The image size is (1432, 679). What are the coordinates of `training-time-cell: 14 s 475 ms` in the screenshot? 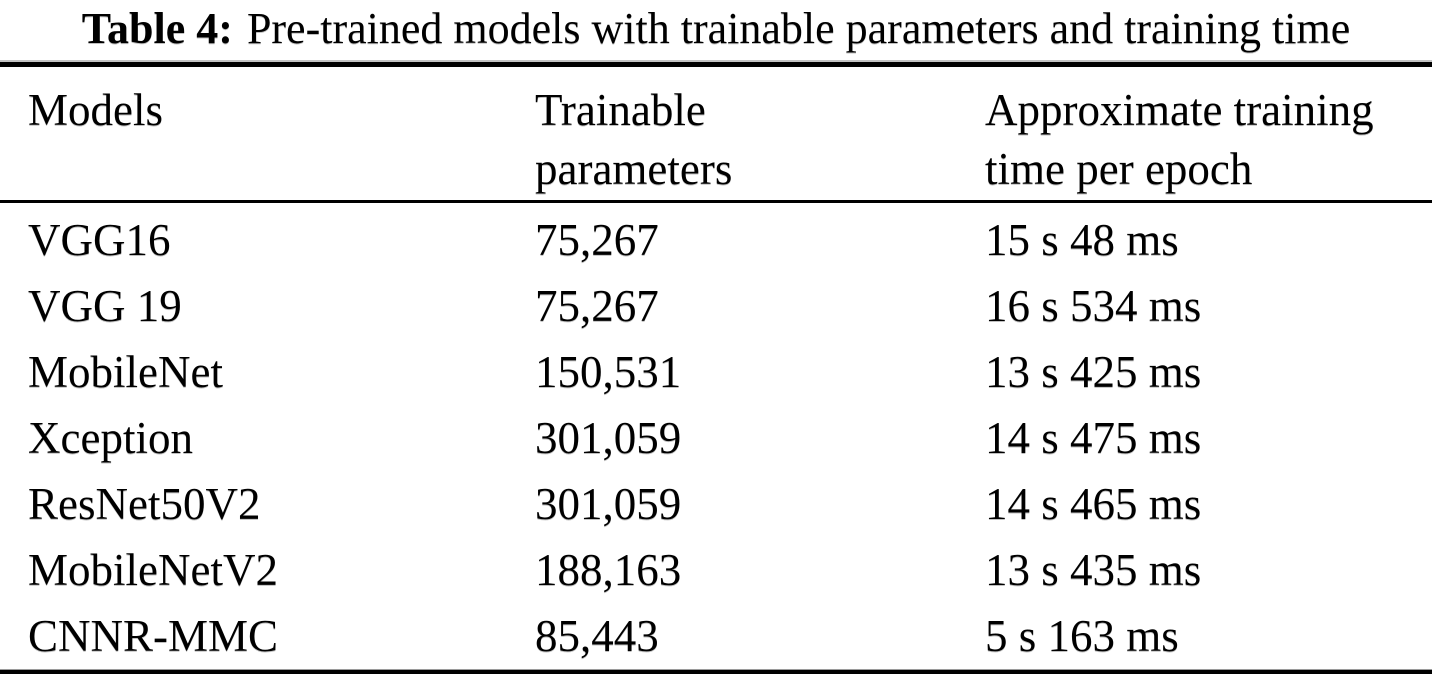 It's located at (1093, 437).